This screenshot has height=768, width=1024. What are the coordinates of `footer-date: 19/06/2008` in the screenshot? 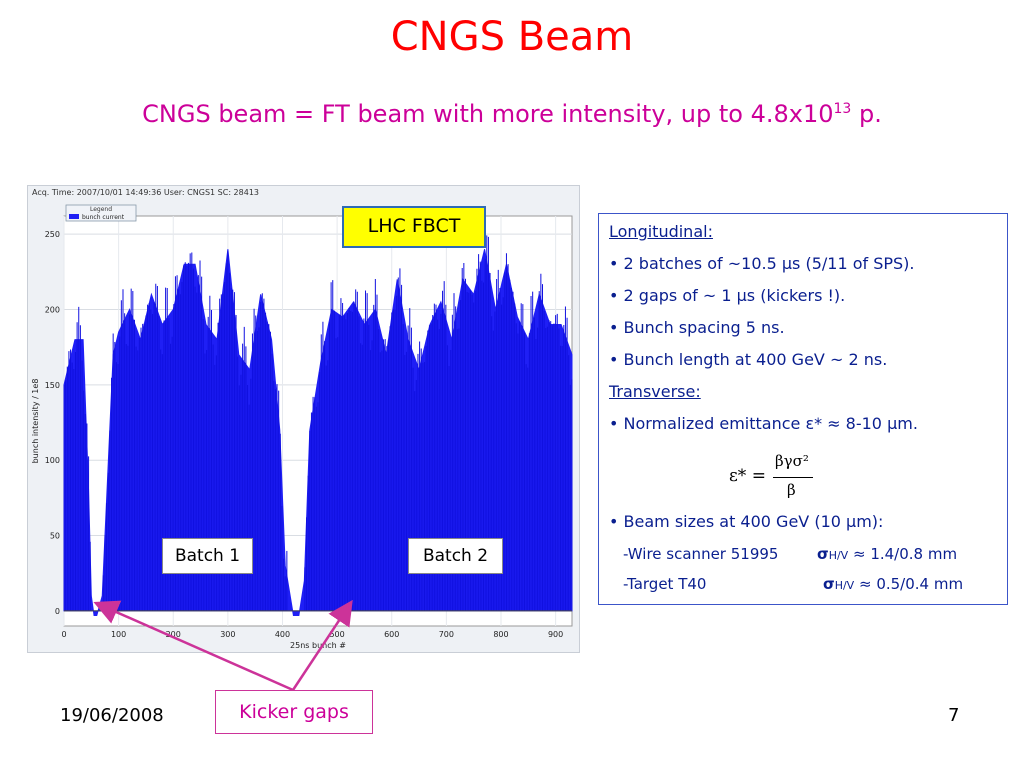 It's located at (112, 715).